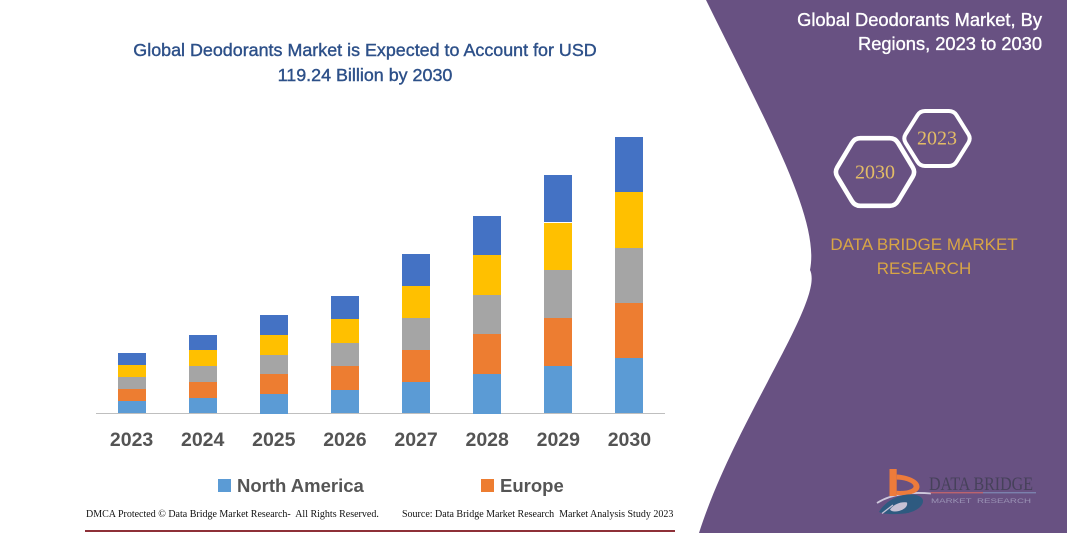 This screenshot has height=533, width=1067. What do you see at coordinates (981, 501) in the screenshot?
I see `svg-text: MARKET RESEARCH` at bounding box center [981, 501].